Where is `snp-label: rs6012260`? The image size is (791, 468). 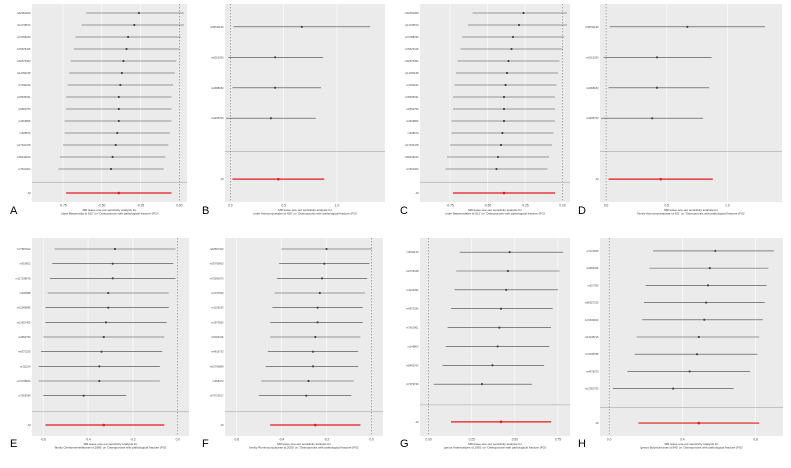 snp-label: rs6012260 is located at coordinates (217, 57).